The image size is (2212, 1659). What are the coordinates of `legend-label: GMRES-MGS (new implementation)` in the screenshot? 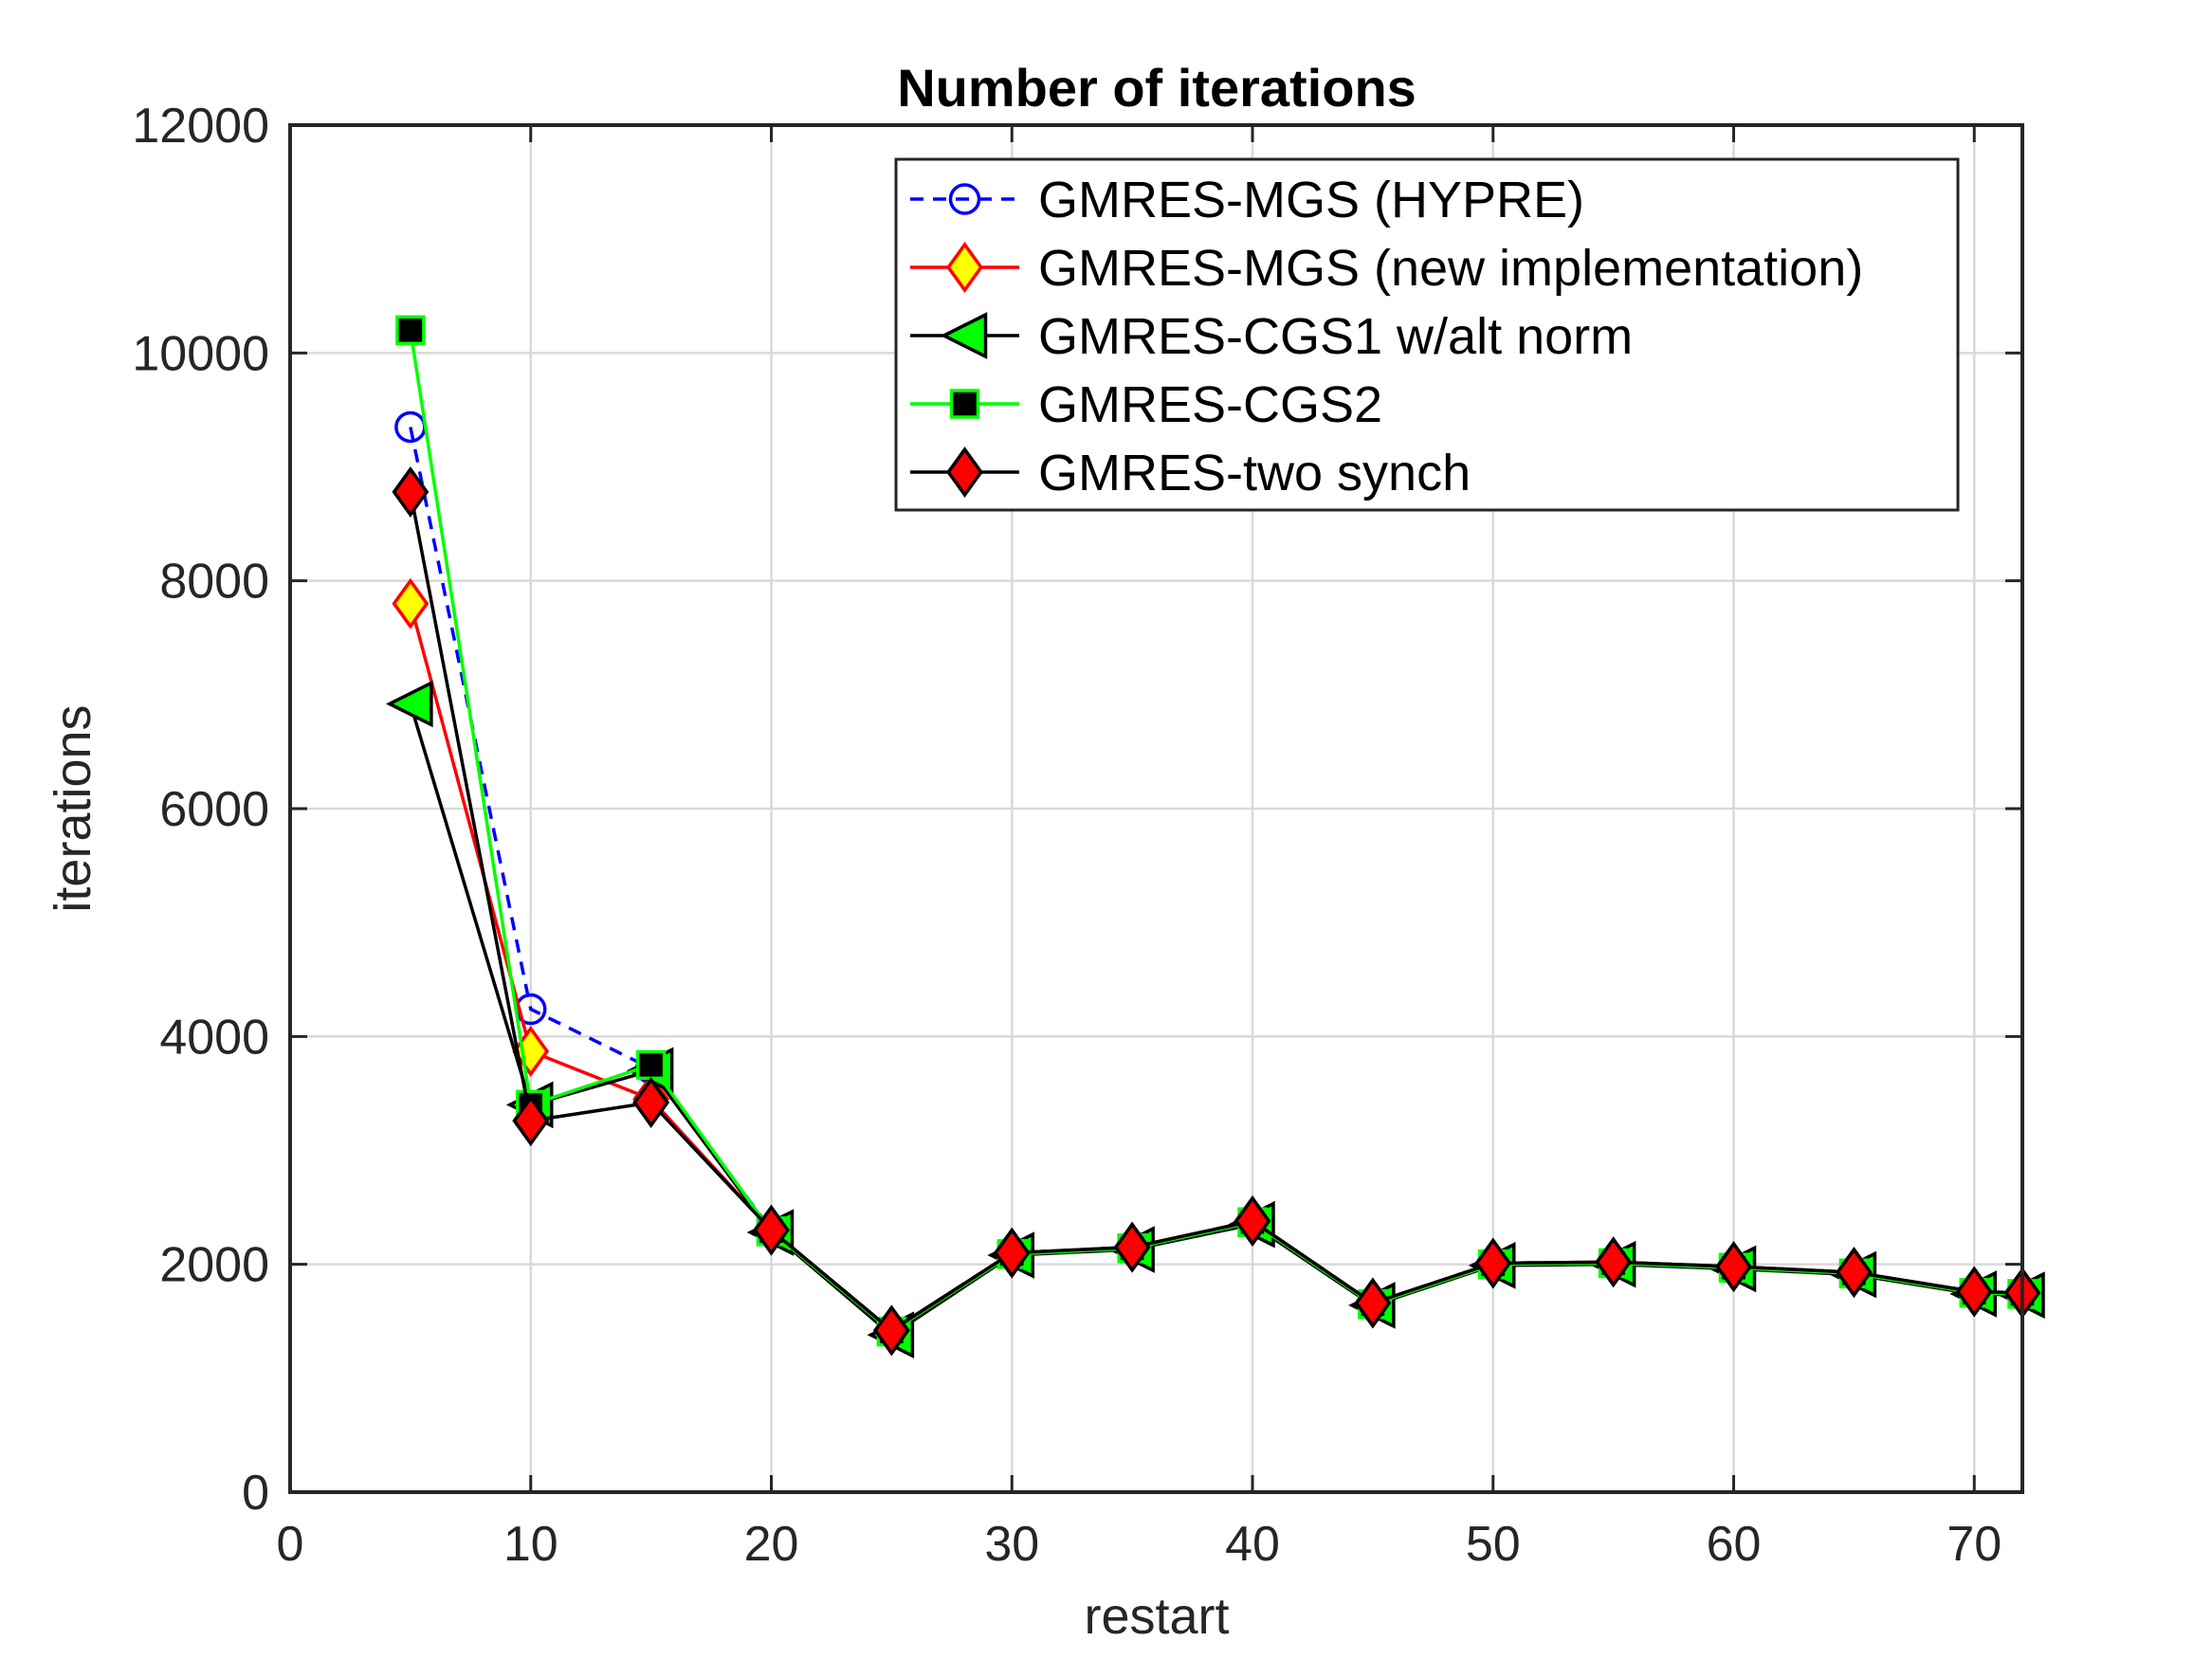 It's located at (1450, 268).